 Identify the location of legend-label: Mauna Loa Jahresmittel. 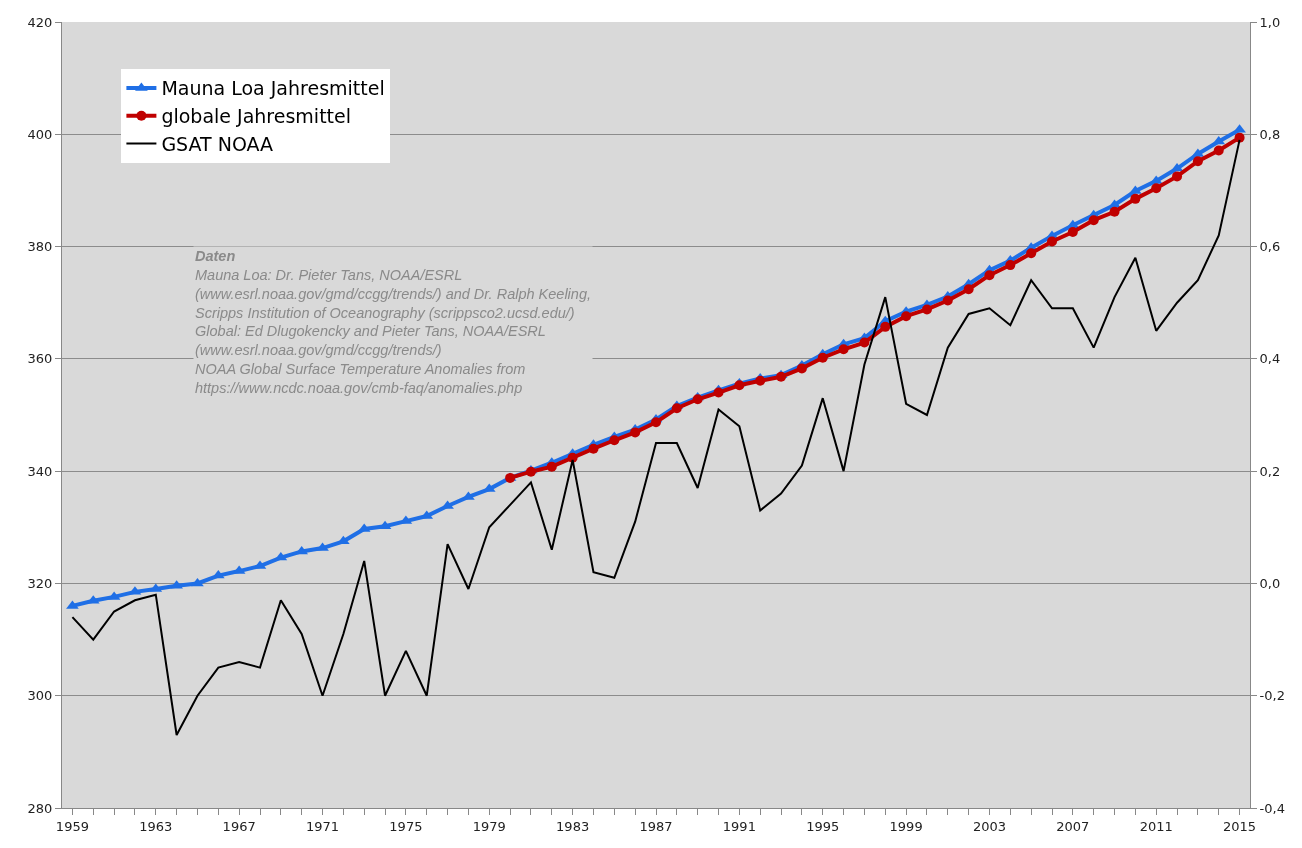
(273, 88).